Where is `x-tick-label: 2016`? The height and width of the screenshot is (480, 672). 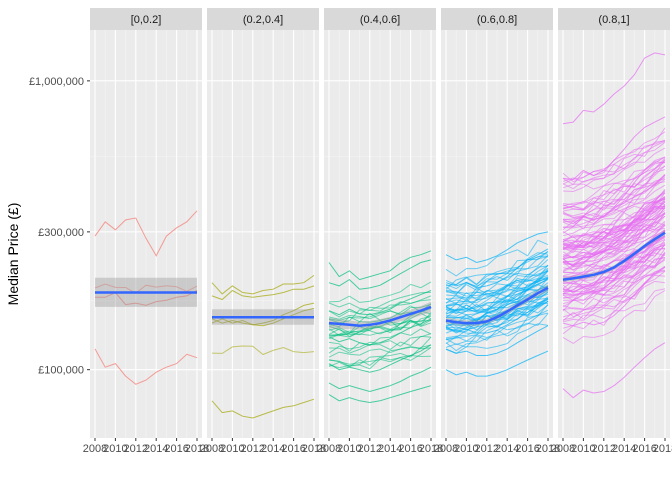
x-tick-label: 2016 is located at coordinates (644, 449).